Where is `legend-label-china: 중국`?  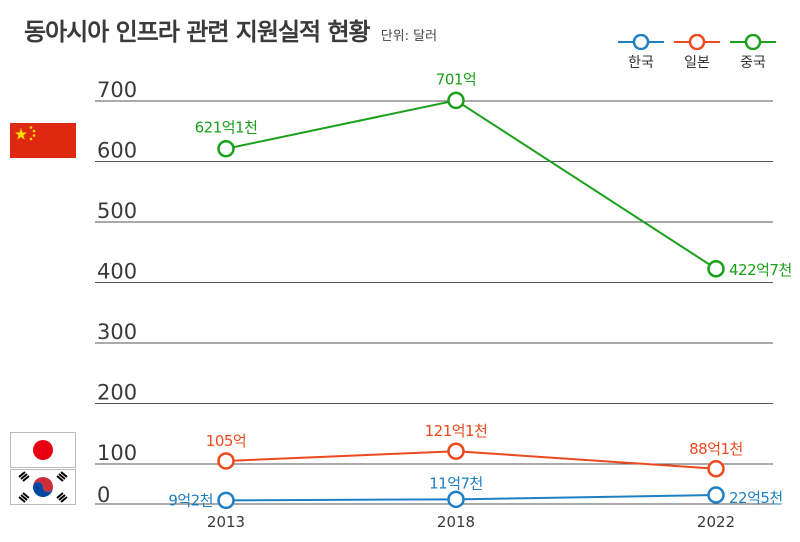
legend-label-china: 중국 is located at coordinates (753, 63).